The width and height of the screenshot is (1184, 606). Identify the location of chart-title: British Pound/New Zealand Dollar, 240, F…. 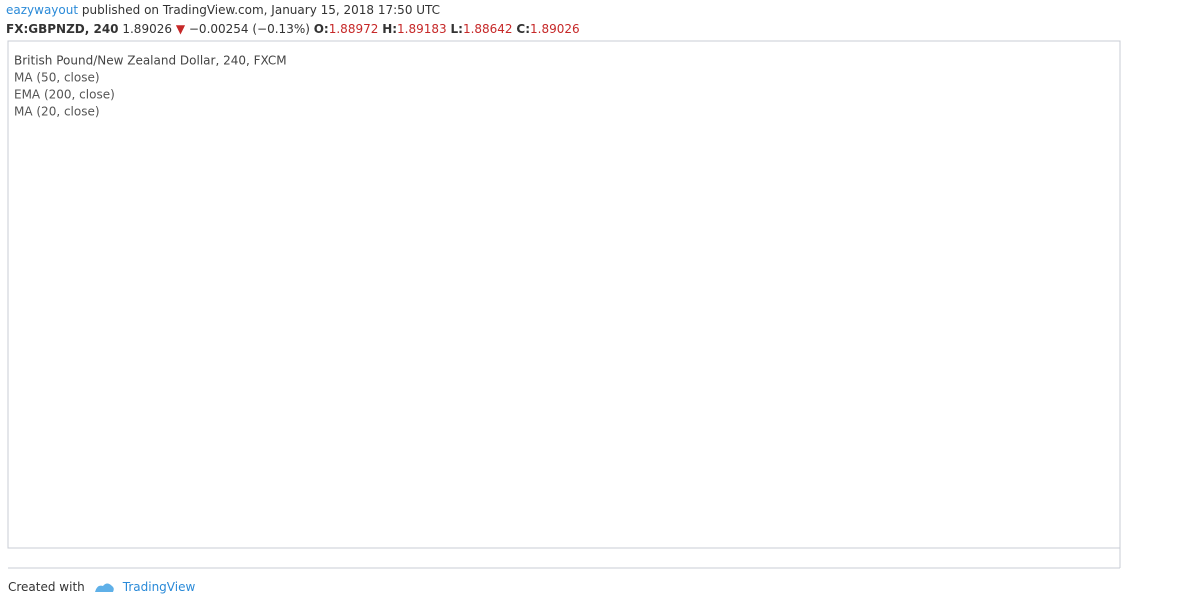
(150, 61).